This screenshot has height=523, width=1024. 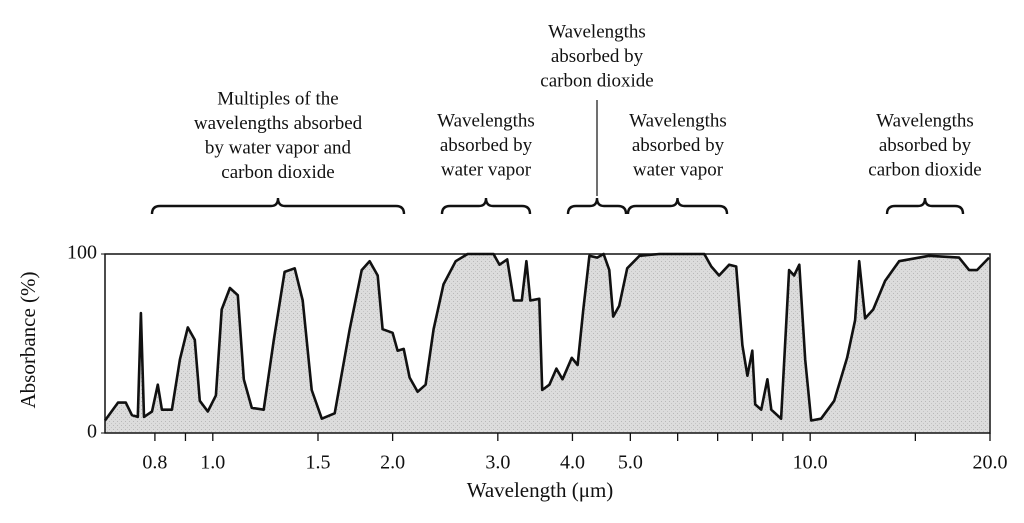 I want to click on x-tick-label: 20.0, so click(x=990, y=463).